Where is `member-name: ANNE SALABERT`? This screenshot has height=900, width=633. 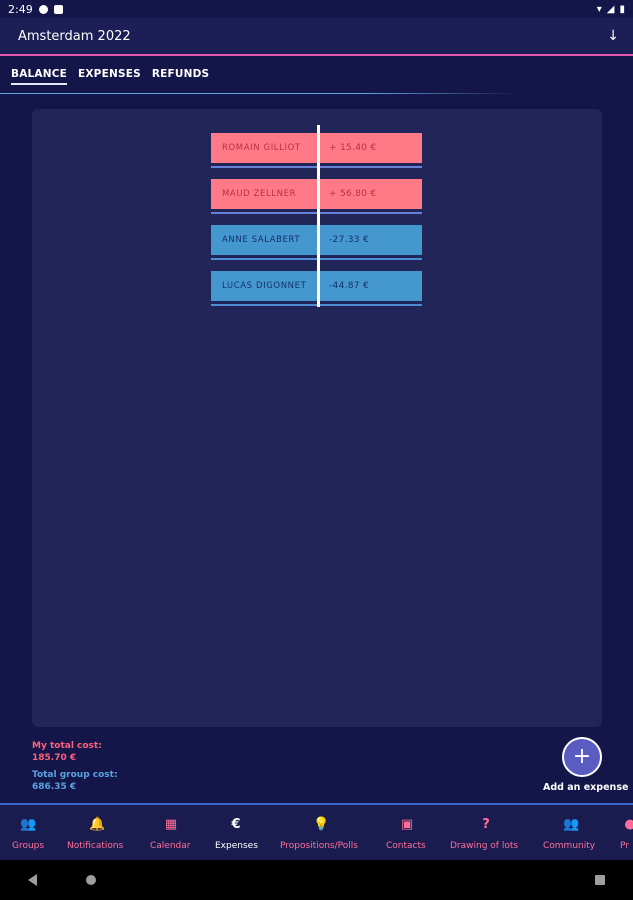
member-name: ANNE SALABERT is located at coordinates (261, 240).